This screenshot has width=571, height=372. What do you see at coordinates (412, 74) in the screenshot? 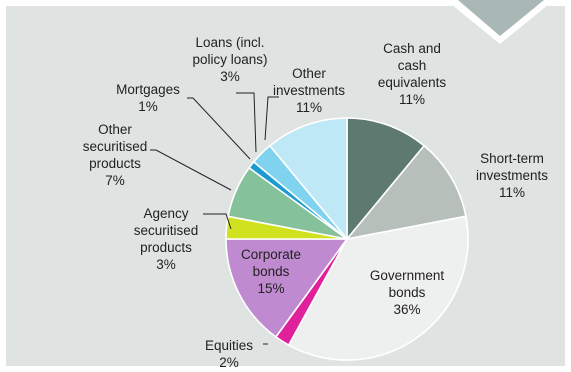
I see `slice-label: Cash and cash equivalents 11%` at bounding box center [412, 74].